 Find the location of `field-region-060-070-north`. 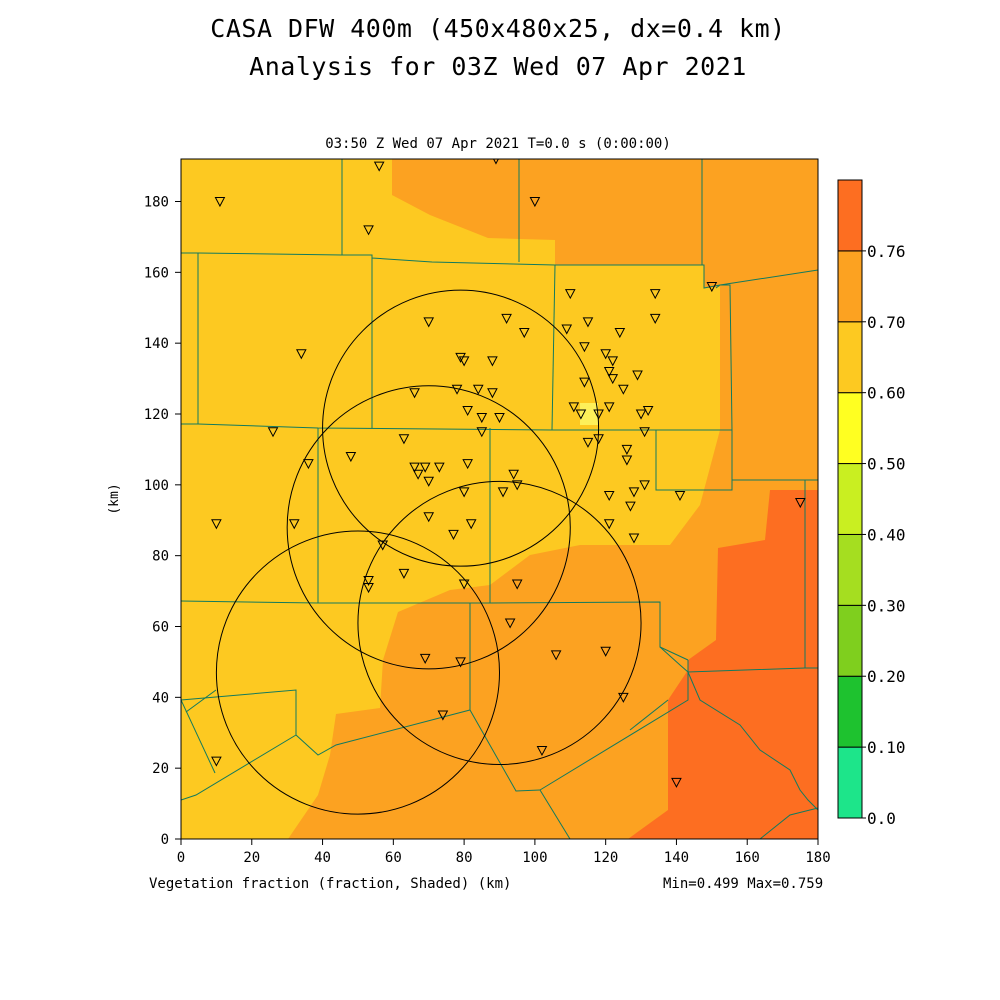

field-region-060-070-north is located at coordinates (605, 223).